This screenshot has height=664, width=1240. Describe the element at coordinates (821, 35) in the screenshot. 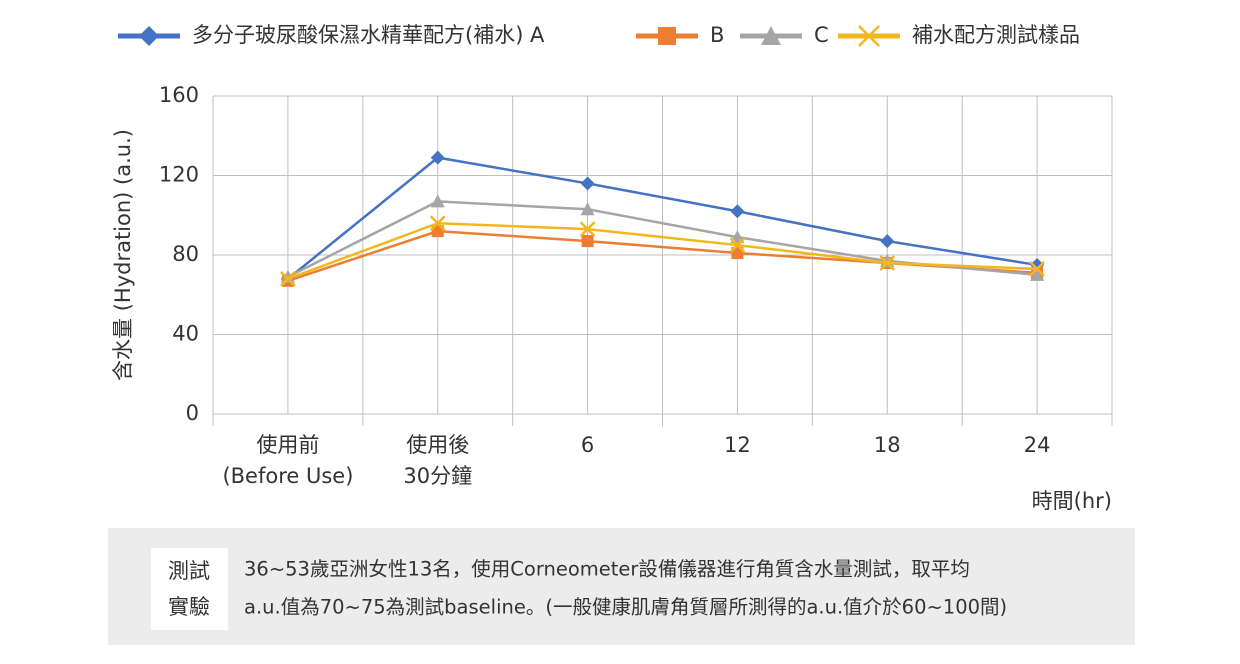

I see `legend-label: C` at that location.